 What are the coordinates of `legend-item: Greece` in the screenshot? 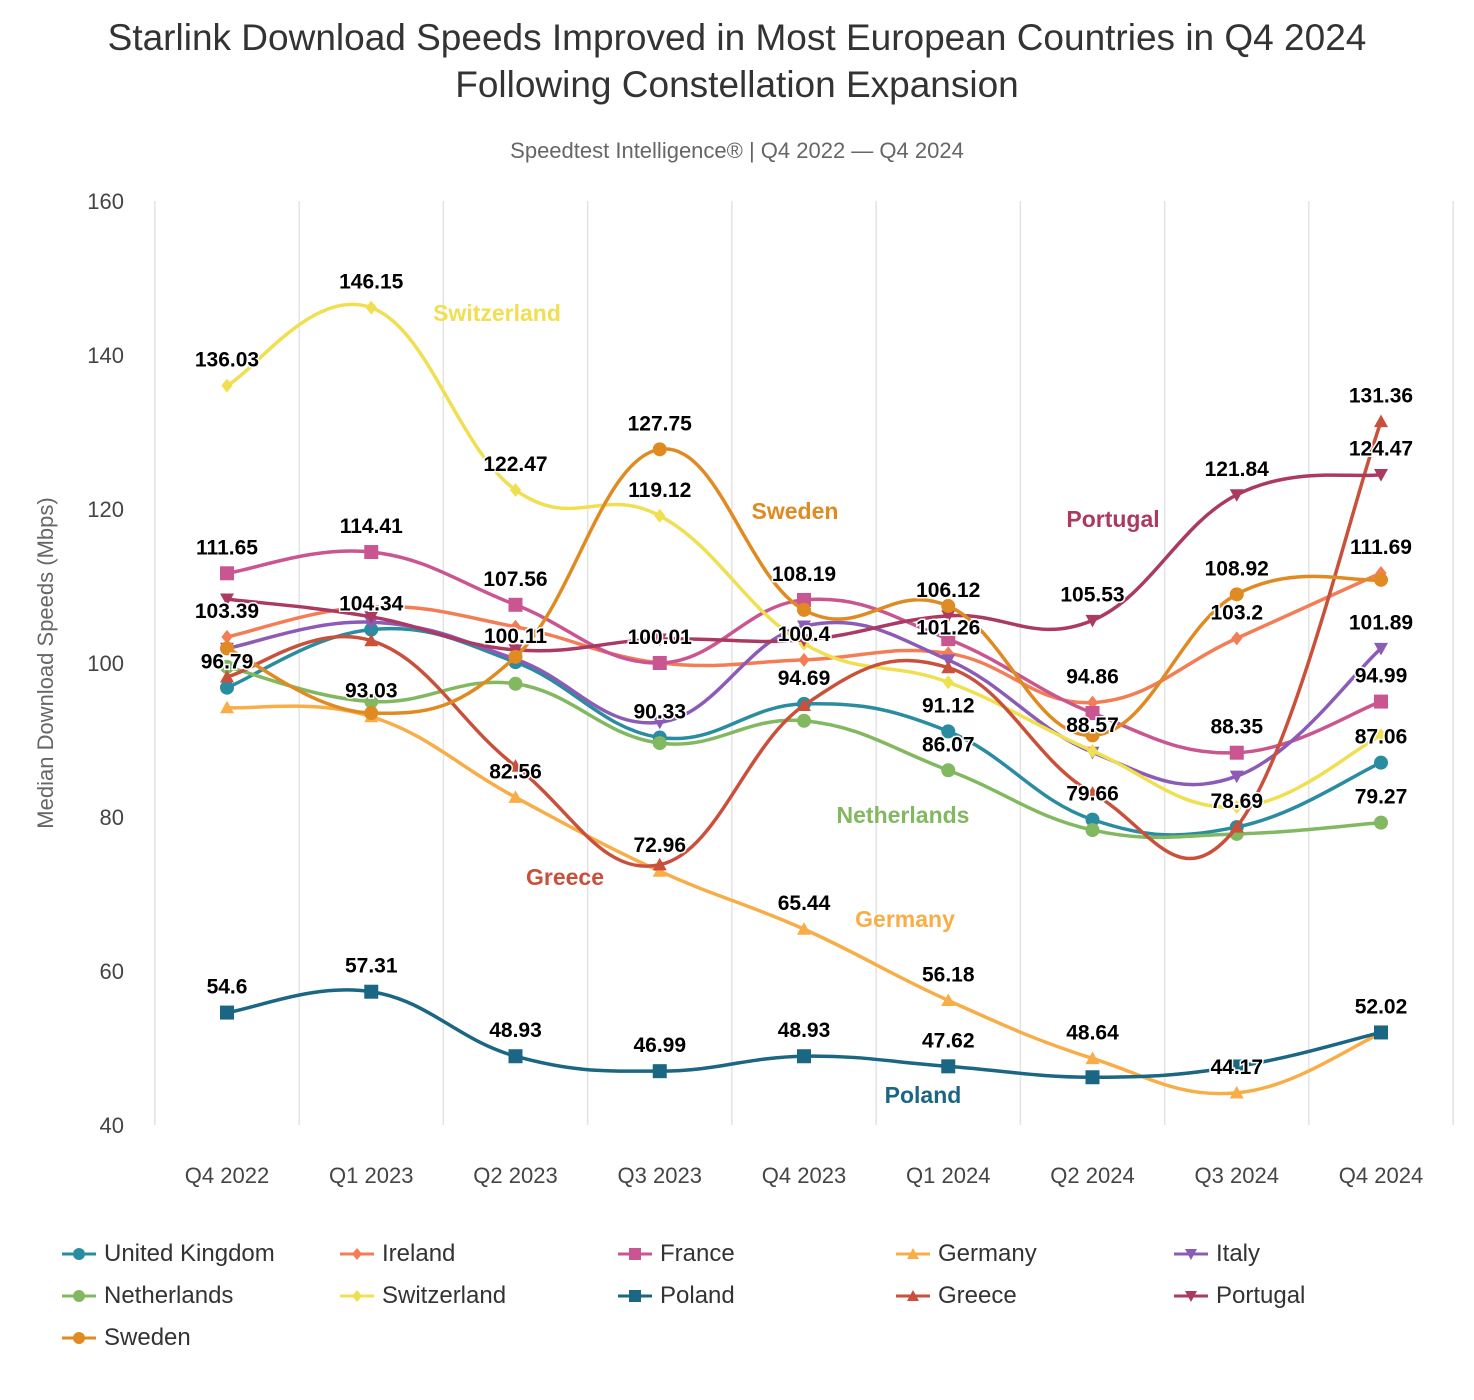 It's located at (956, 1296).